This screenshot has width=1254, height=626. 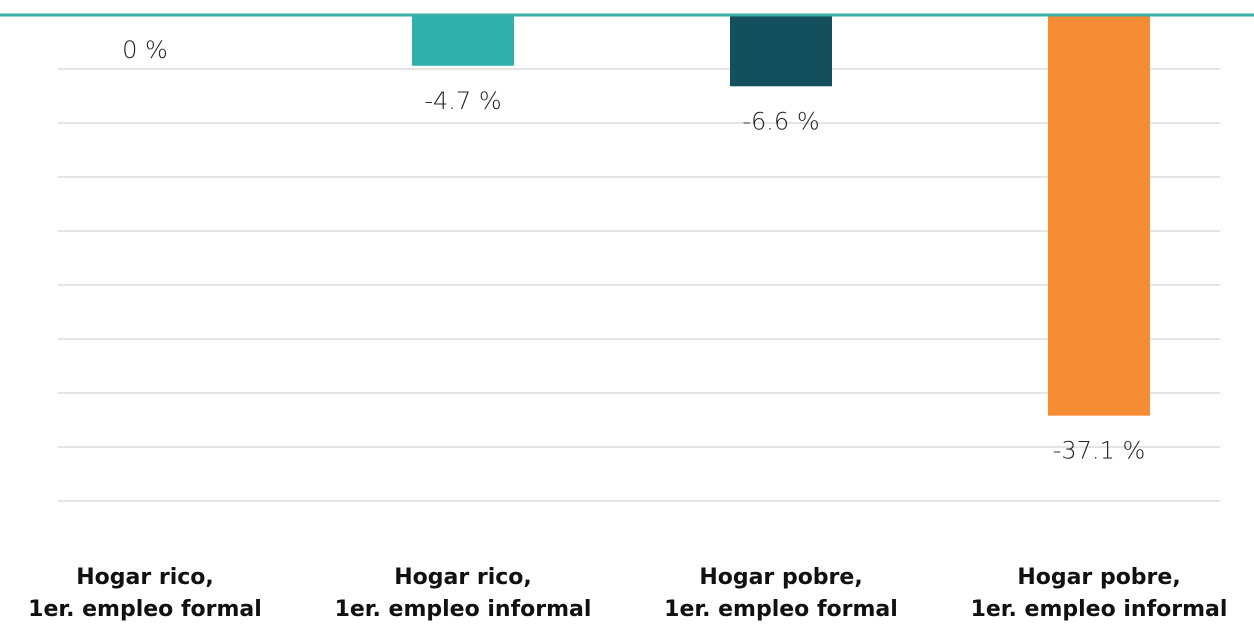 What do you see at coordinates (145, 593) in the screenshot?
I see `x-tick-label: Hogar rico, 1er. empleo formal` at bounding box center [145, 593].